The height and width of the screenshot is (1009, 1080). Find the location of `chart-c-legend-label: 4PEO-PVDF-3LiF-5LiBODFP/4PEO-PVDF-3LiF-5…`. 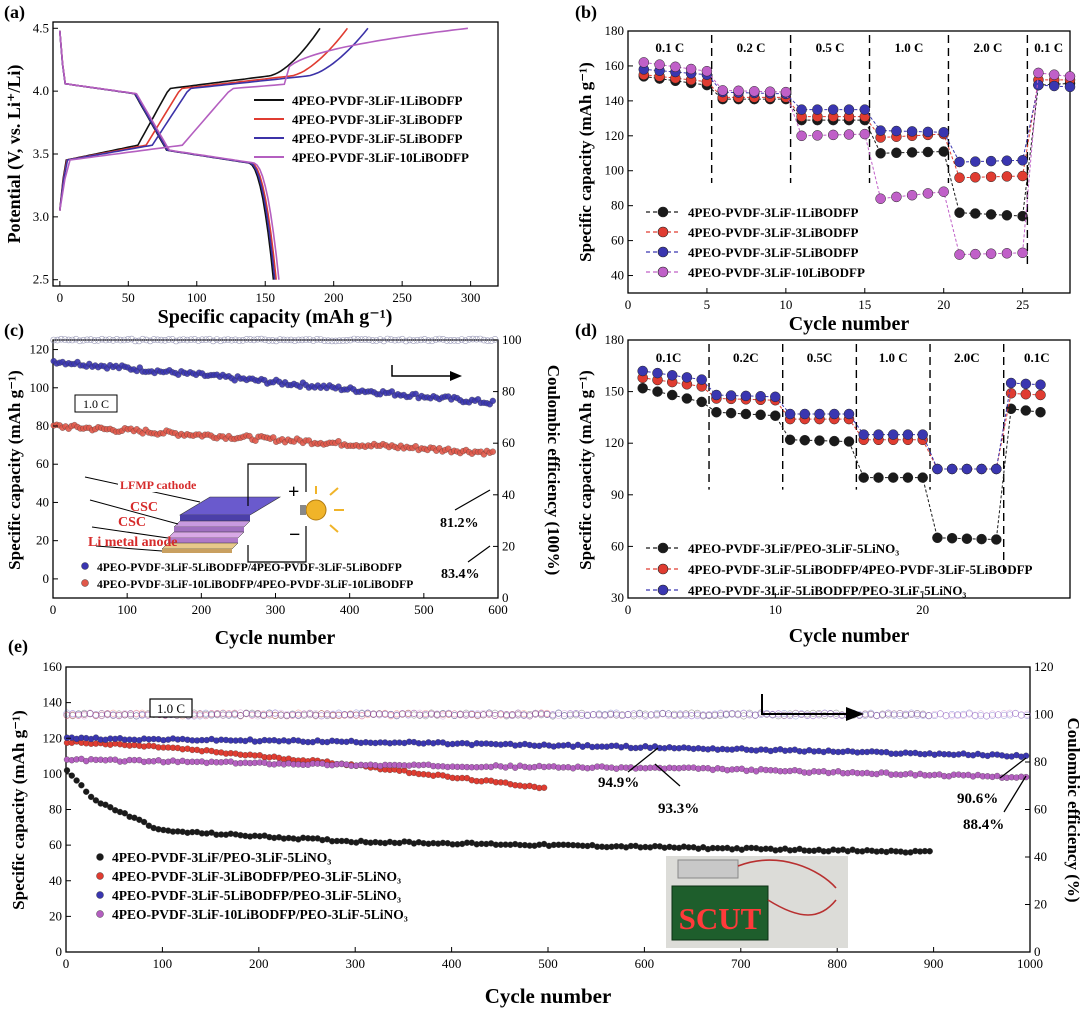

chart-c-legend-label: 4PEO-PVDF-3LiF-5LiBODFP/4PEO-PVDF-3LiF-5… is located at coordinates (249, 568).